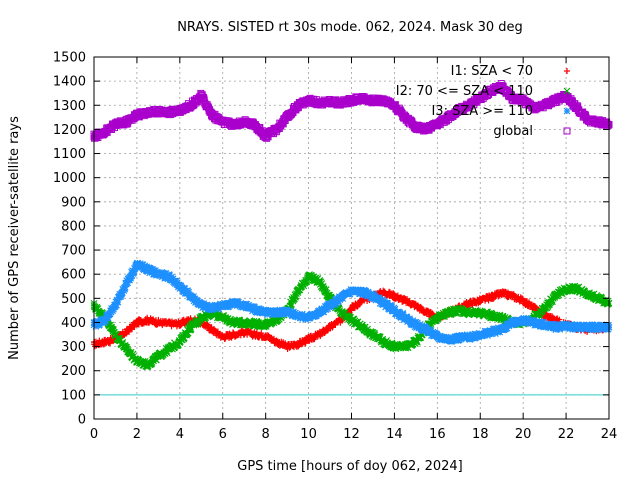 Image resolution: width=640 pixels, height=480 pixels. Describe the element at coordinates (73, 299) in the screenshot. I see `y-tick-label: 500` at that location.